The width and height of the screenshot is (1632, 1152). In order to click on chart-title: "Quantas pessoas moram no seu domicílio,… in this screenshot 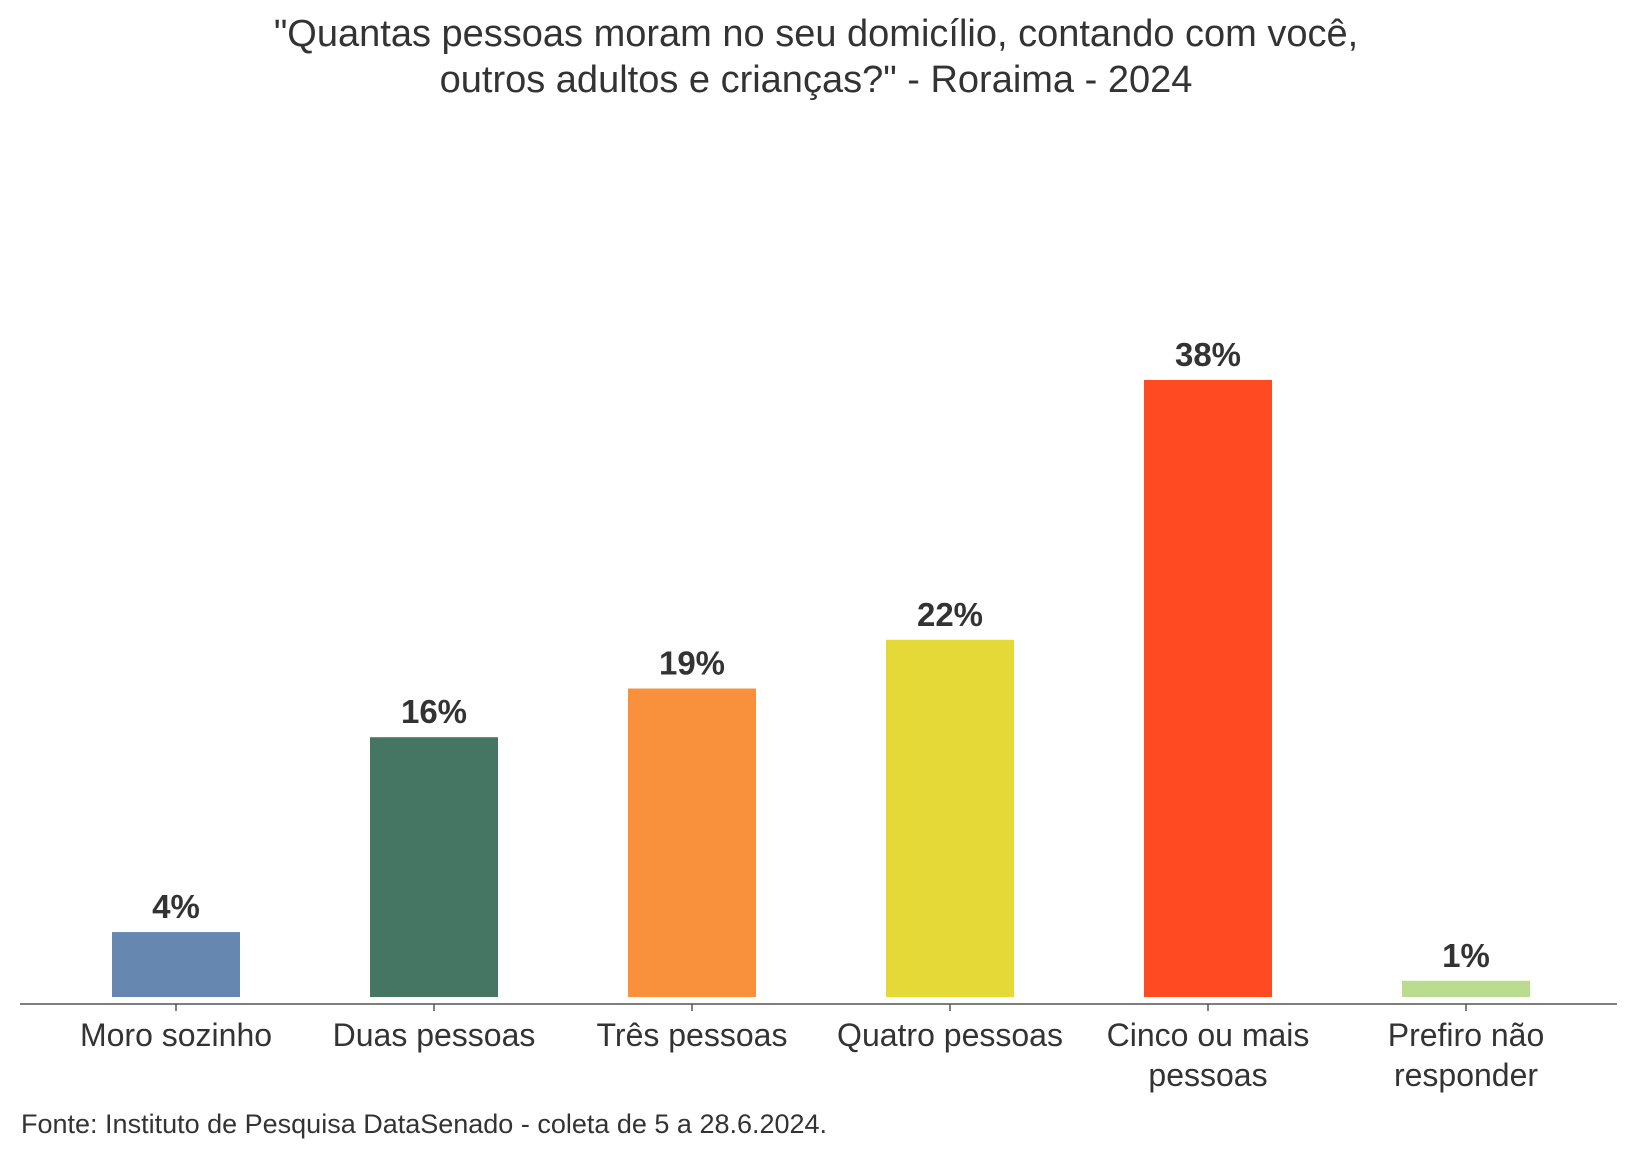, I will do `click(816, 57)`.